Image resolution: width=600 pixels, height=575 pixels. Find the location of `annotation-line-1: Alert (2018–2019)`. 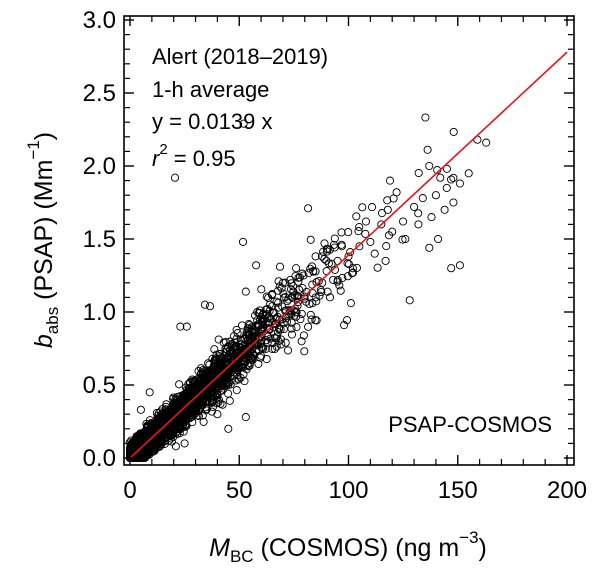

annotation-line-1: Alert (2018–2019) is located at coordinates (240, 56).